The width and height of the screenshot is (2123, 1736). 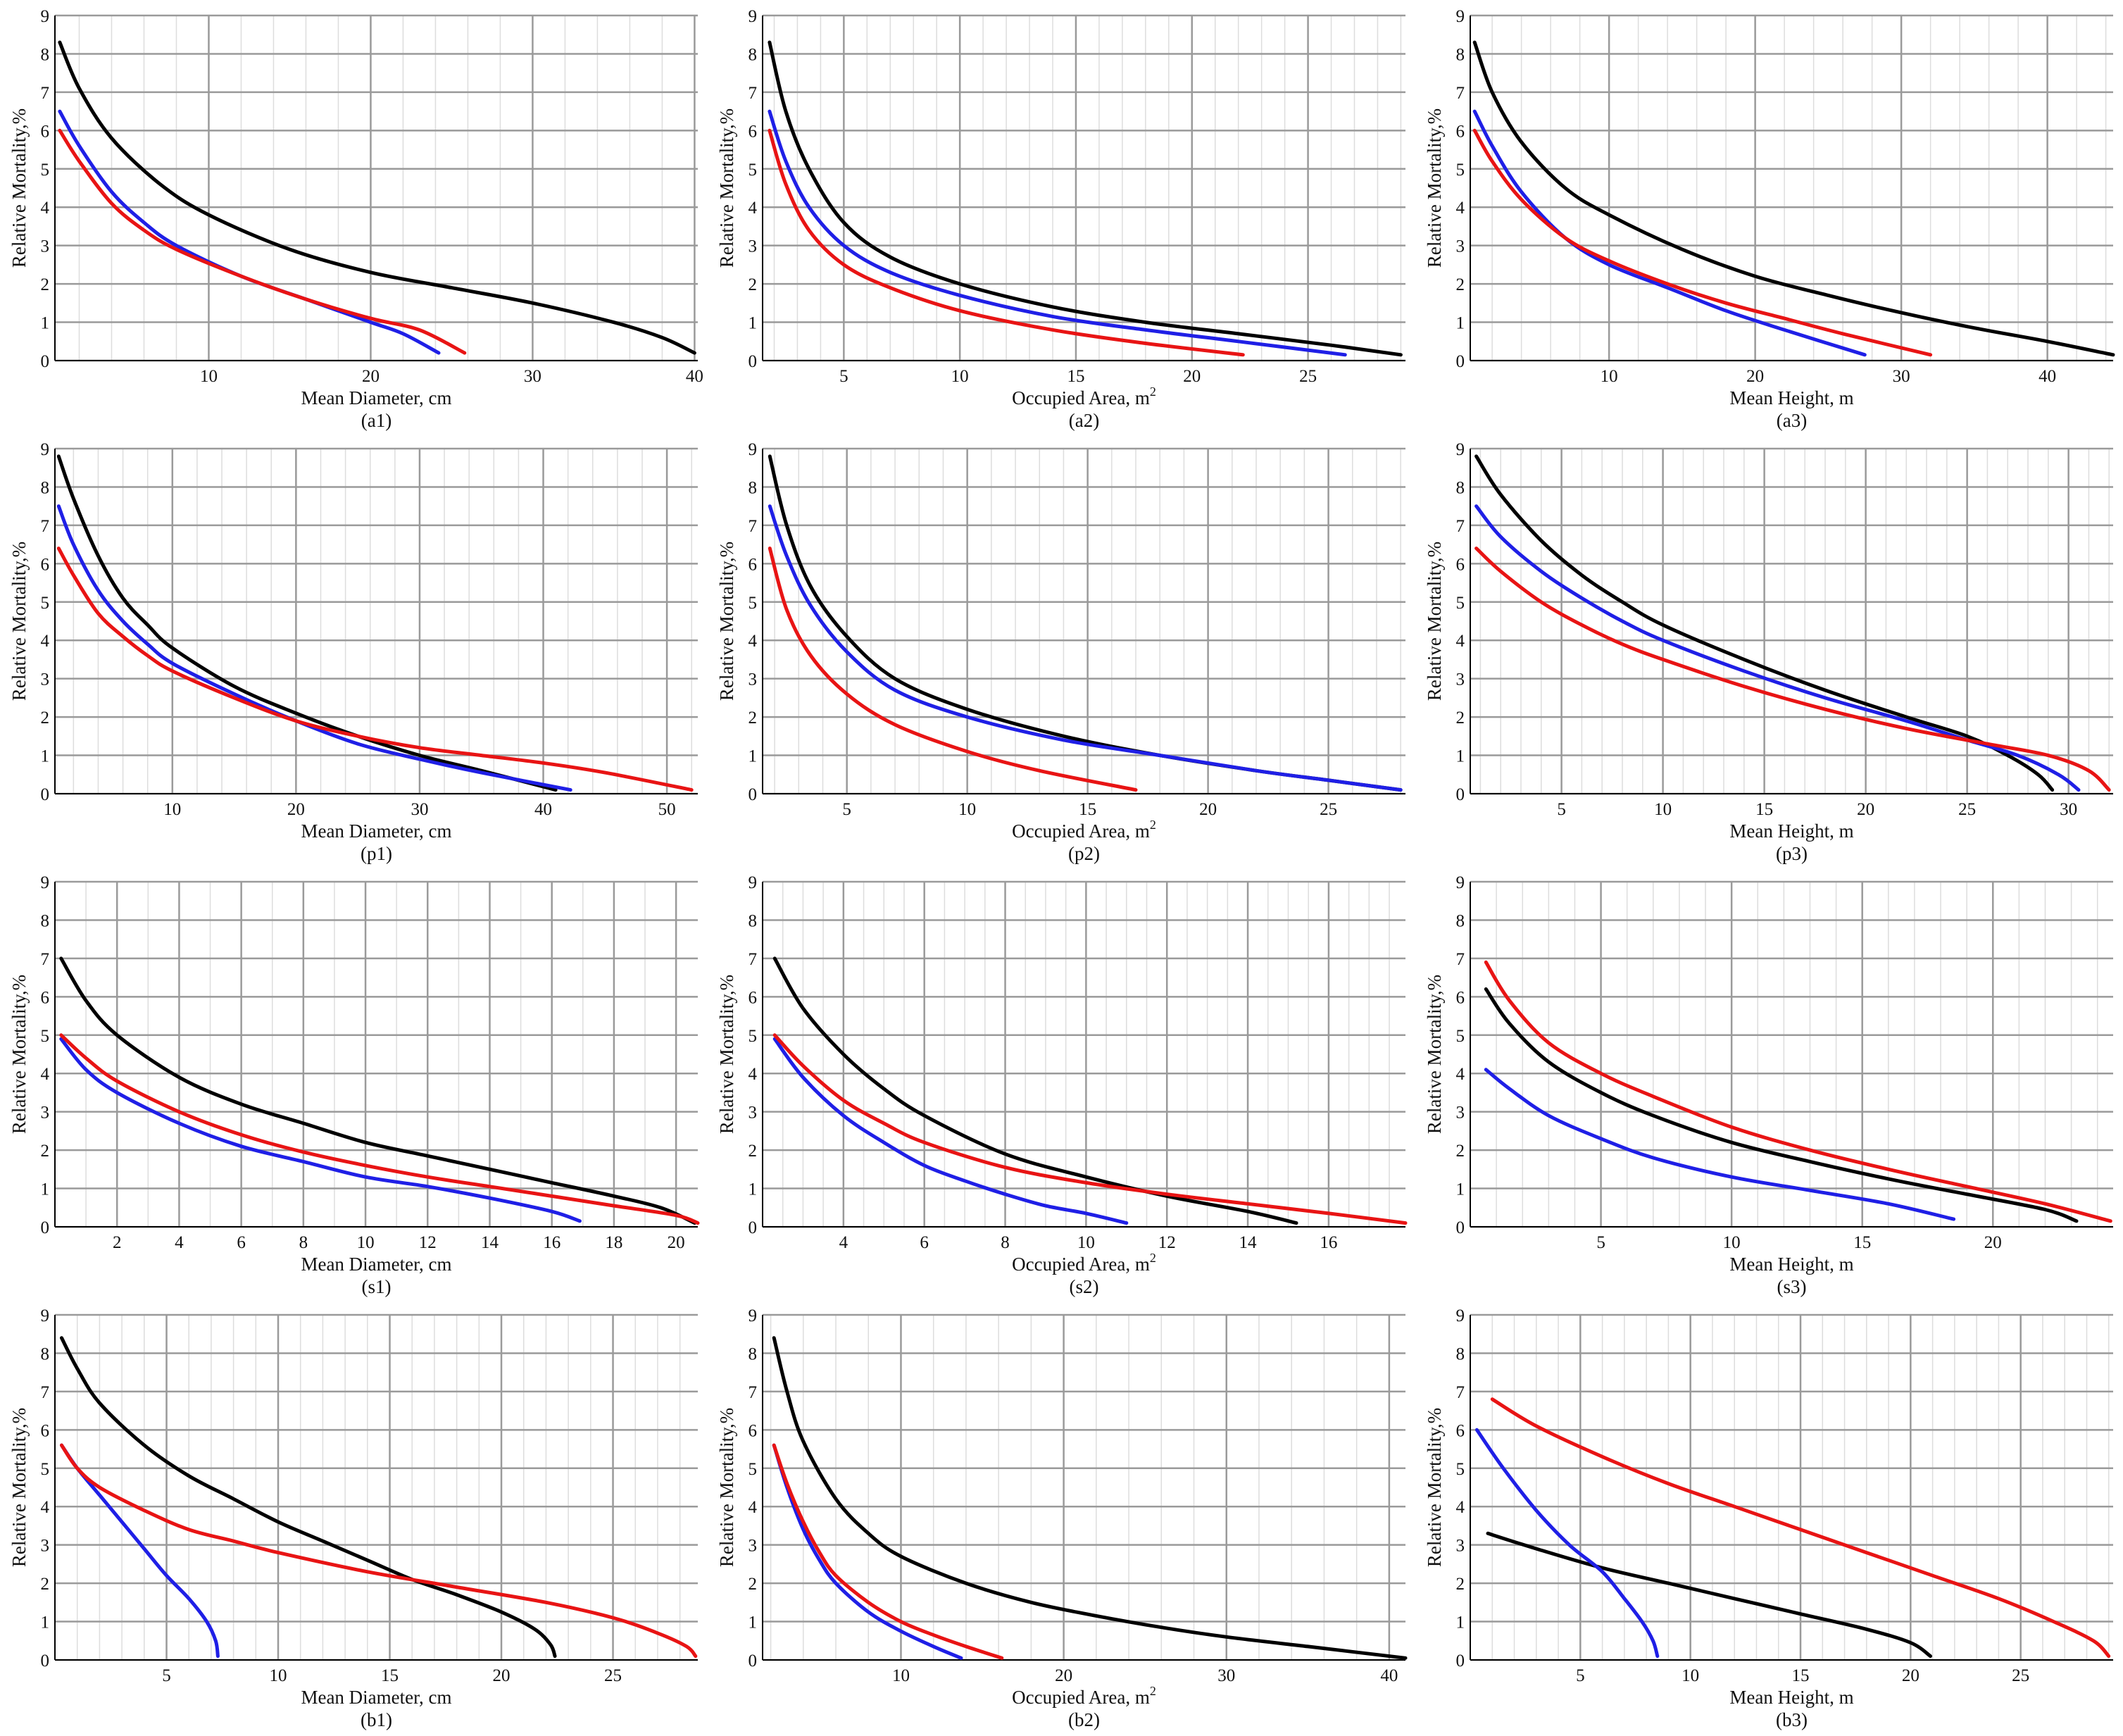 I want to click on x-tick-label: 14, so click(x=1248, y=1242).